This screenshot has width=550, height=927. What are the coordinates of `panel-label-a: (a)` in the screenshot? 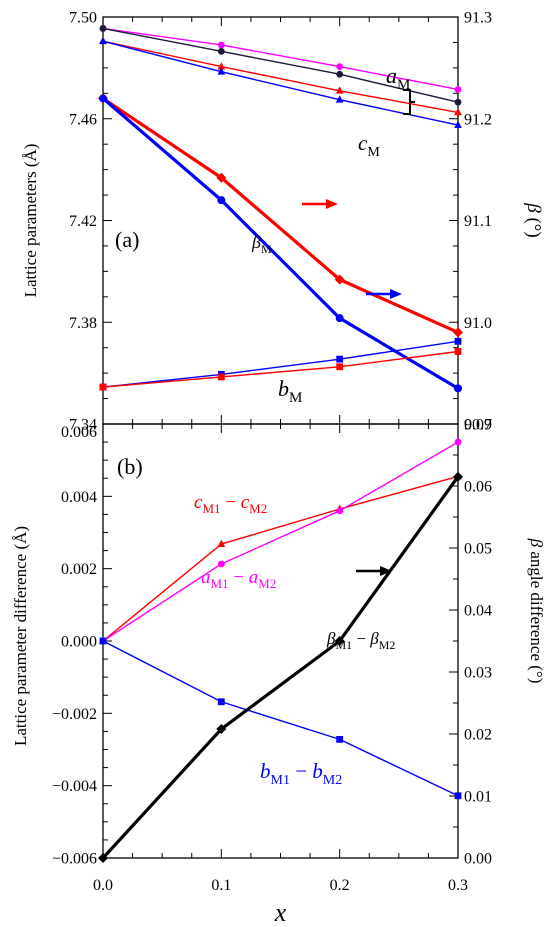 It's located at (127, 239).